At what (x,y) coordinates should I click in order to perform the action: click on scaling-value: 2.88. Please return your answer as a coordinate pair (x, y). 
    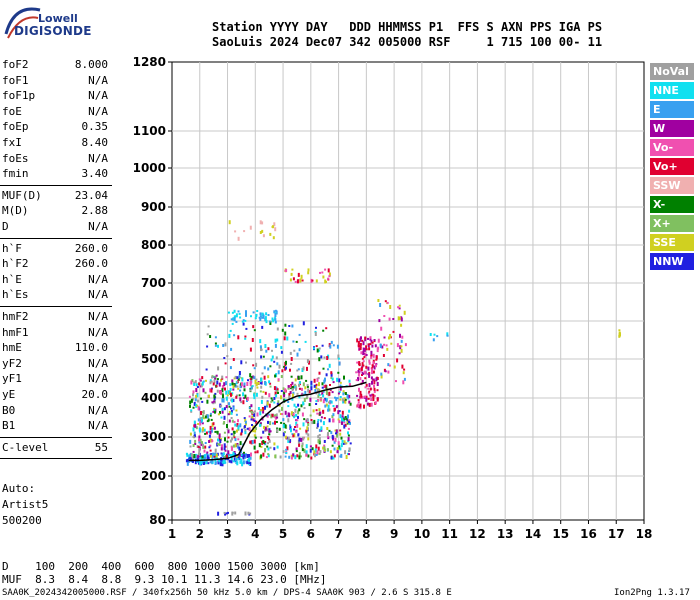
    Looking at the image, I should click on (95, 211).